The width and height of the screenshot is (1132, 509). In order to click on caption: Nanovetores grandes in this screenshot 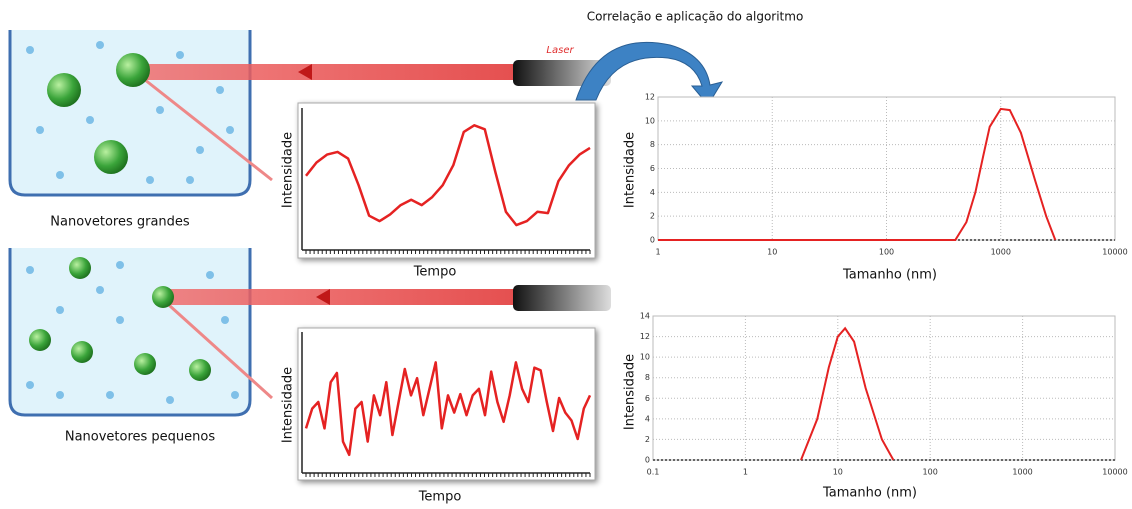, I will do `click(120, 222)`.